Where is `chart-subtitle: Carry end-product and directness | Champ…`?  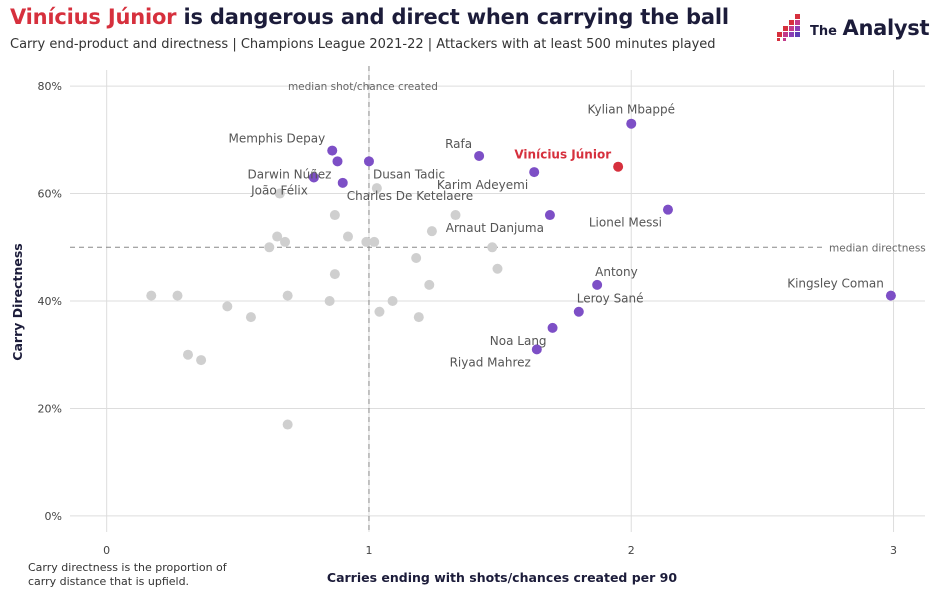 chart-subtitle: Carry end-product and directness | Champ… is located at coordinates (363, 44).